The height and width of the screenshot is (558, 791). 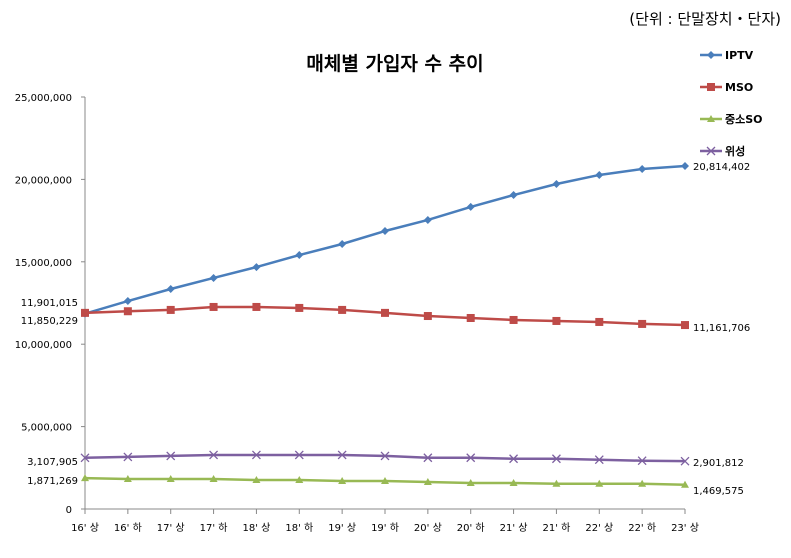 I want to click on x-tick-label: 22' 상, so click(x=599, y=528).